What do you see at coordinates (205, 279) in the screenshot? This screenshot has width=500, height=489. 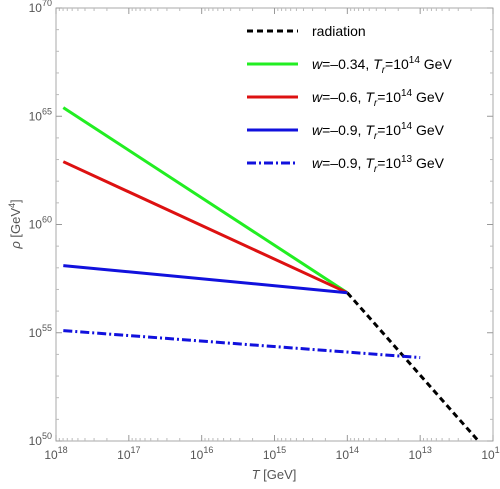 I see `series-line-w09` at bounding box center [205, 279].